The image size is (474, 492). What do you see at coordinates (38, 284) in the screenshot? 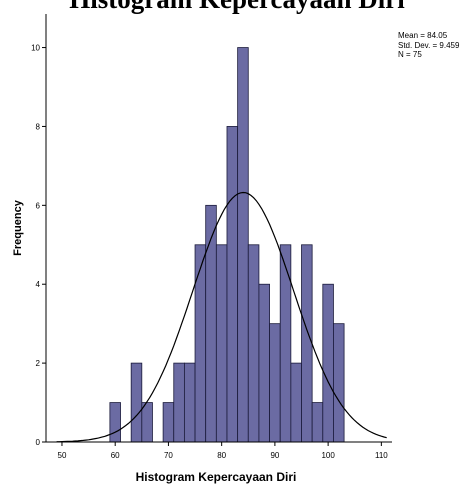
I see `y-tick-label: 4` at bounding box center [38, 284].